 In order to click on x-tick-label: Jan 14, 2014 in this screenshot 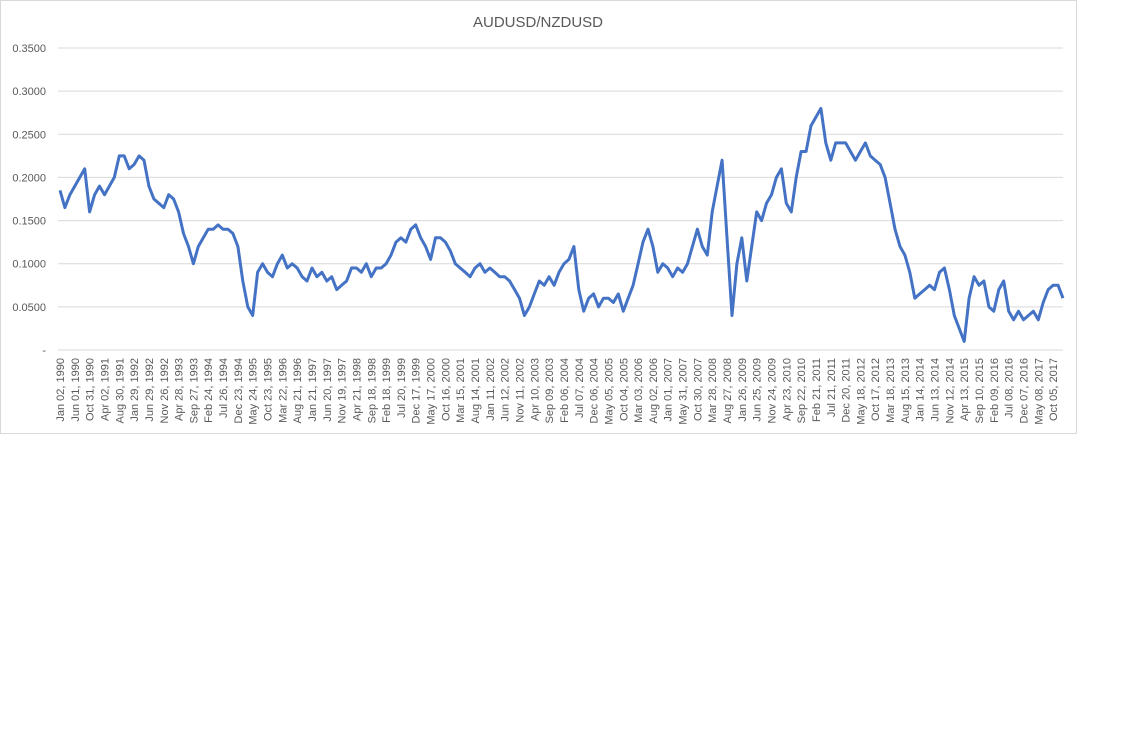, I will do `click(921, 390)`.